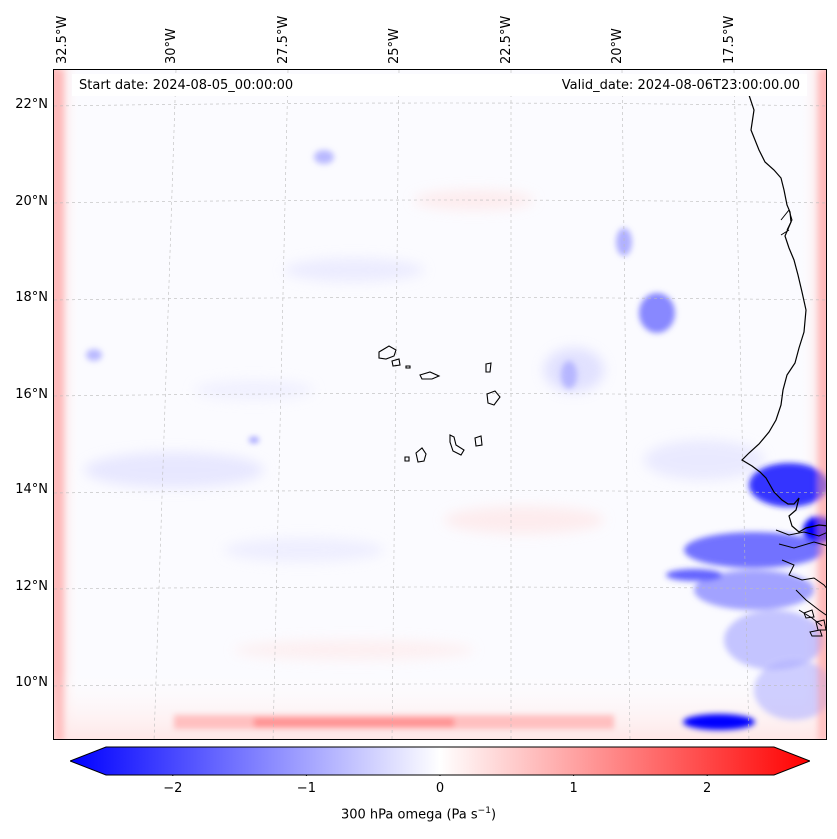 Image resolution: width=837 pixels, height=839 pixels. Describe the element at coordinates (409, 815) in the screenshot. I see `colorbar-title-main: 300 hPa omega (Pa s` at that location.